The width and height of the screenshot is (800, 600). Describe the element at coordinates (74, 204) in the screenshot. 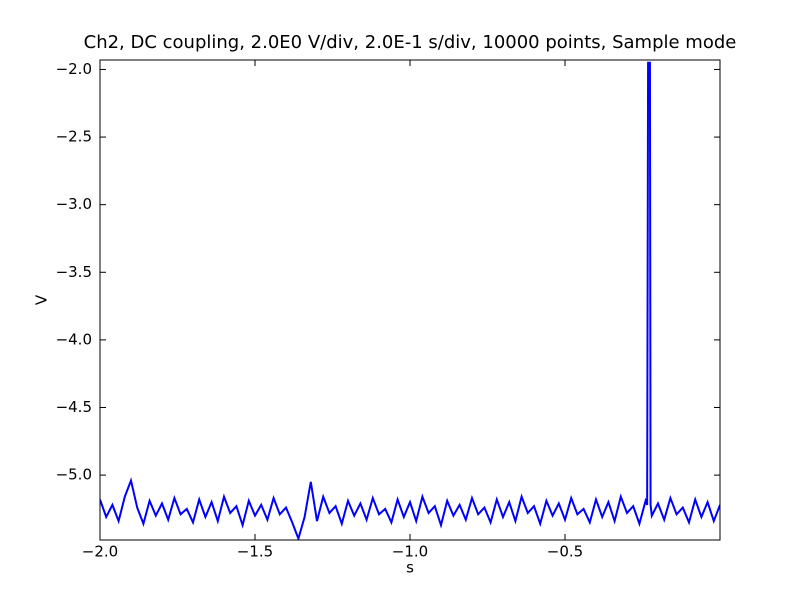

I see `y-tick-label: −3.0` at that location.